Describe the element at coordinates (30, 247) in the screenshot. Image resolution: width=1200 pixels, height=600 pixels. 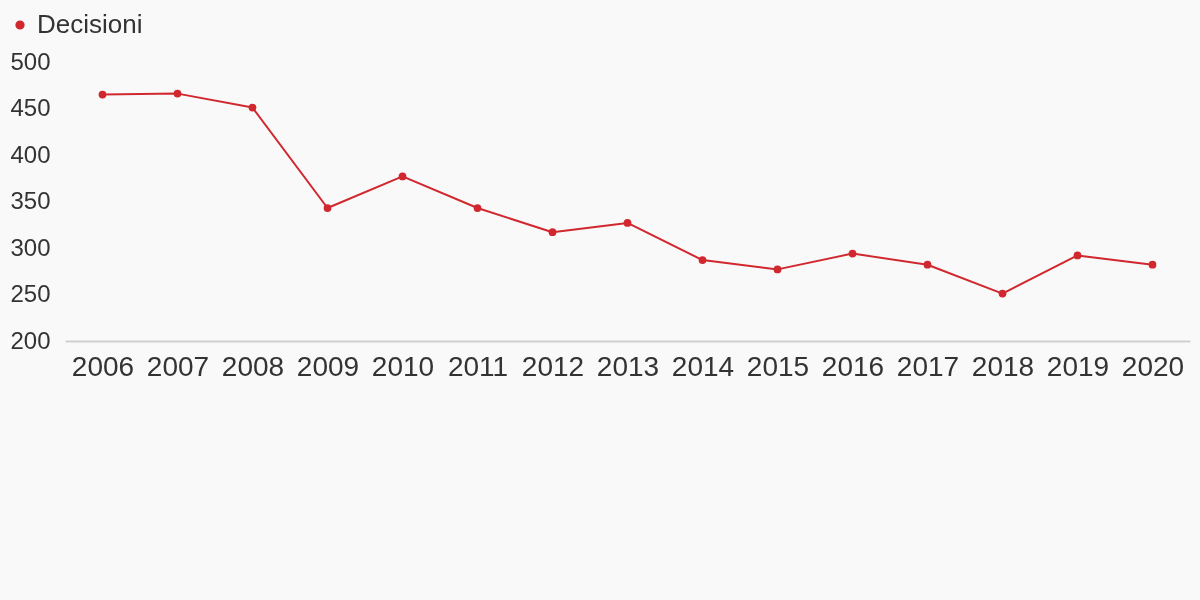
I see `y-tick-label: 300` at that location.